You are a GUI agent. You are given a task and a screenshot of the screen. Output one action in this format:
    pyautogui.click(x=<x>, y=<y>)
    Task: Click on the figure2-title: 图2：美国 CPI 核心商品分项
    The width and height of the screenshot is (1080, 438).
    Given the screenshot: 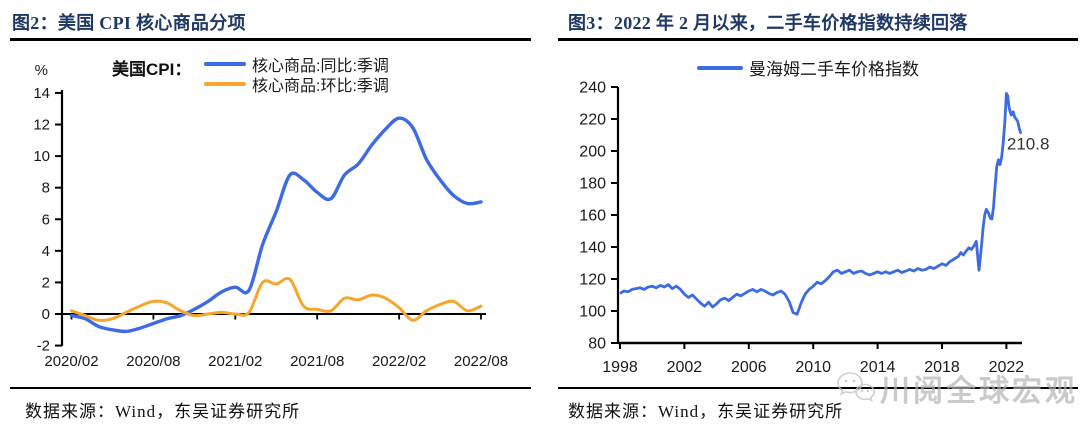 What is the action you would take?
    pyautogui.click(x=129, y=23)
    